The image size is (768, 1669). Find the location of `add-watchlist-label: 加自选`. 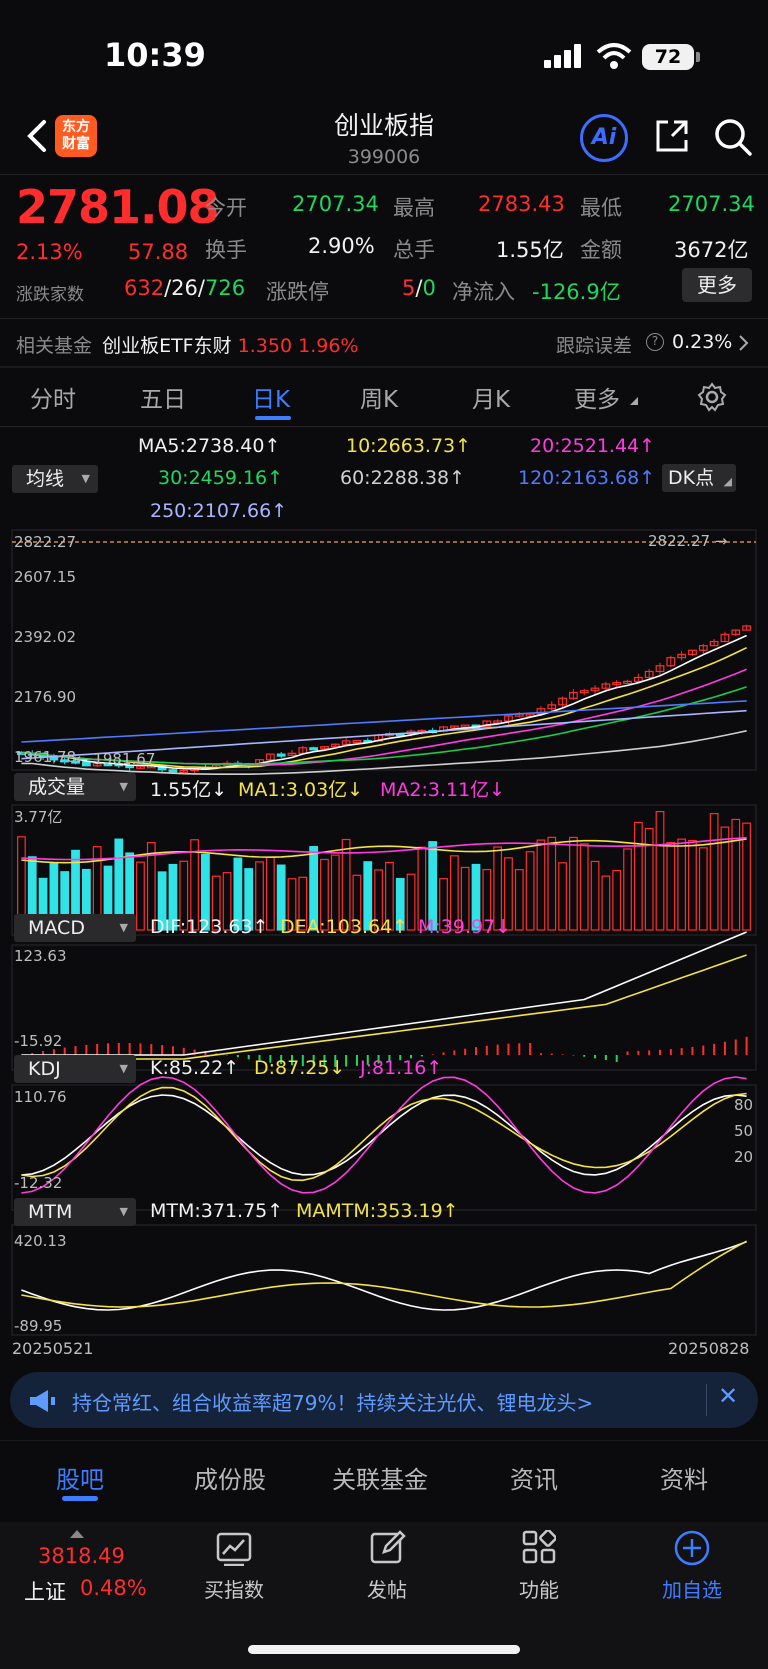

add-watchlist-label: 加自选 is located at coordinates (692, 1590).